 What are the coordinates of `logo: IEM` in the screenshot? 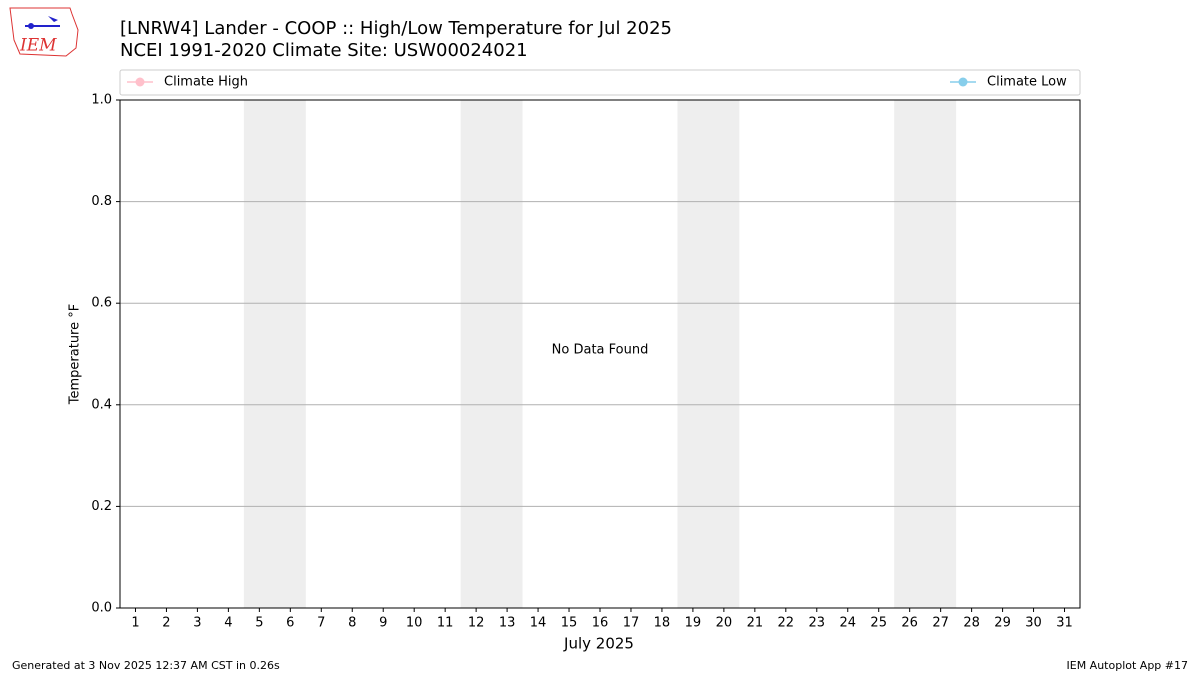 It's located at (44, 32).